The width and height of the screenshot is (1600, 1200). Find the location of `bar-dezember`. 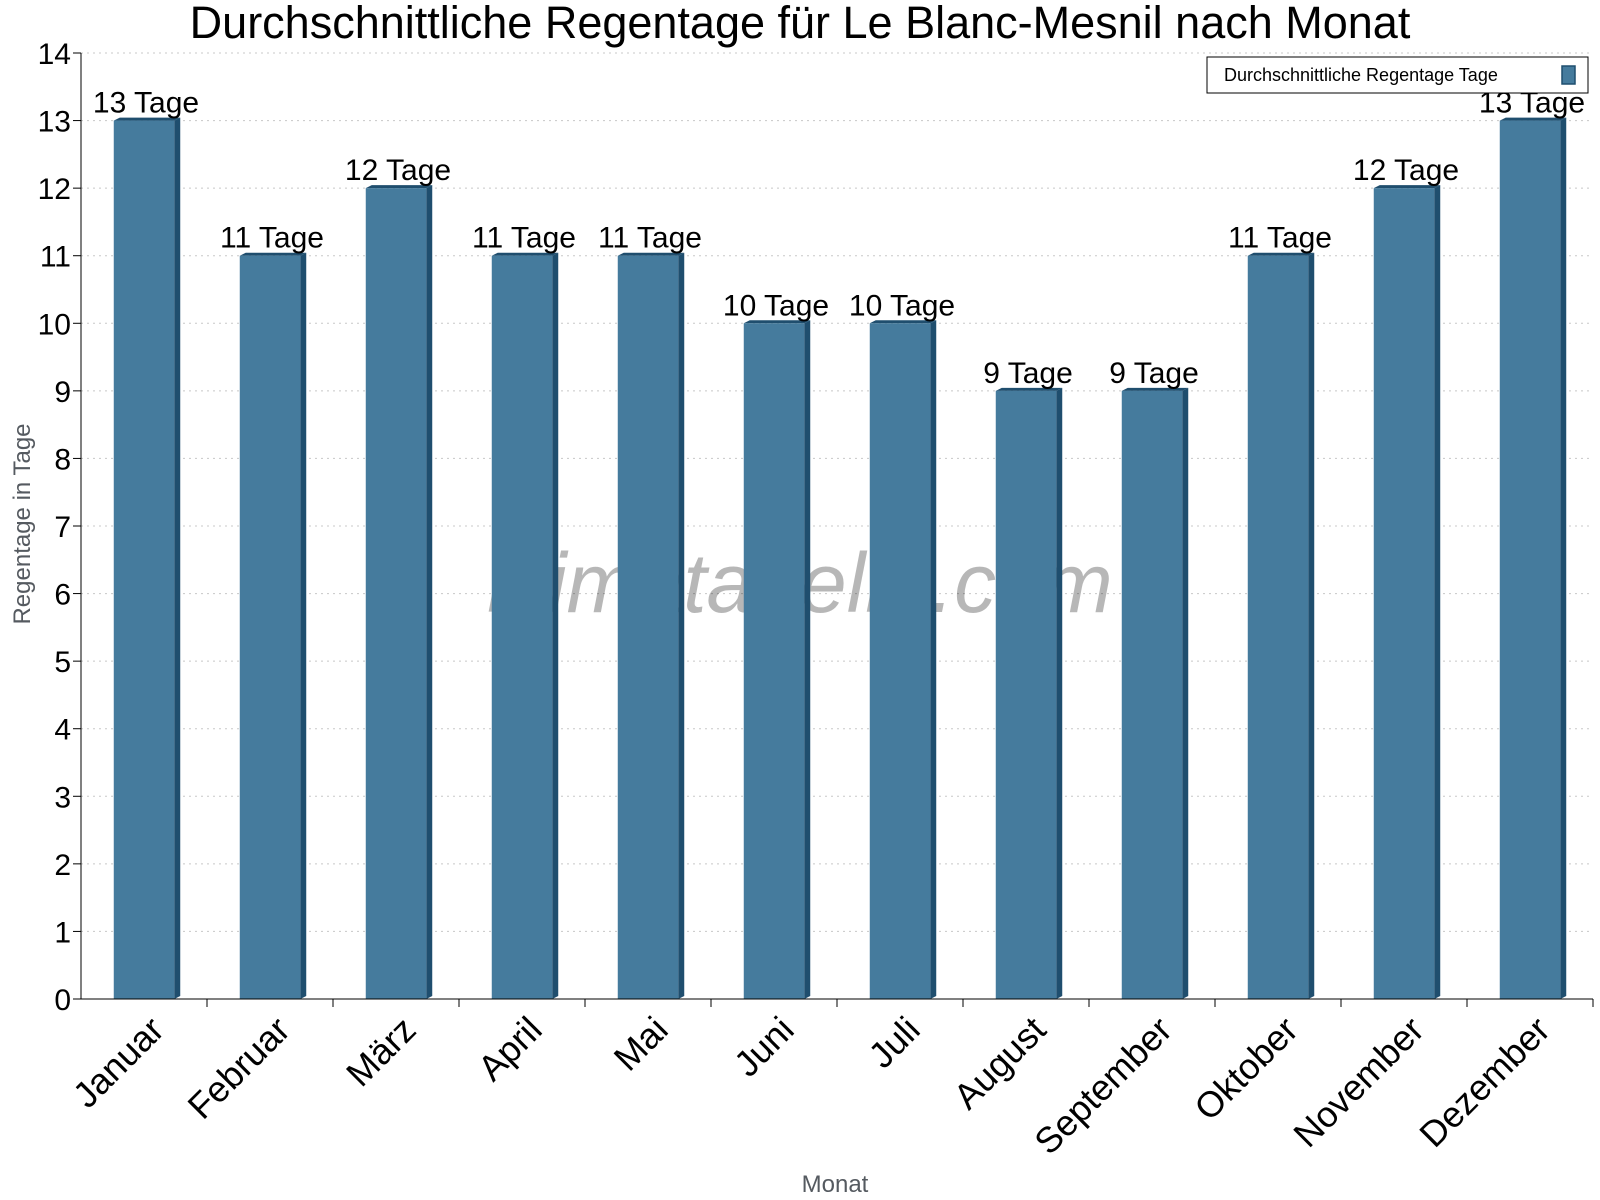

bar-dezember is located at coordinates (1533, 558).